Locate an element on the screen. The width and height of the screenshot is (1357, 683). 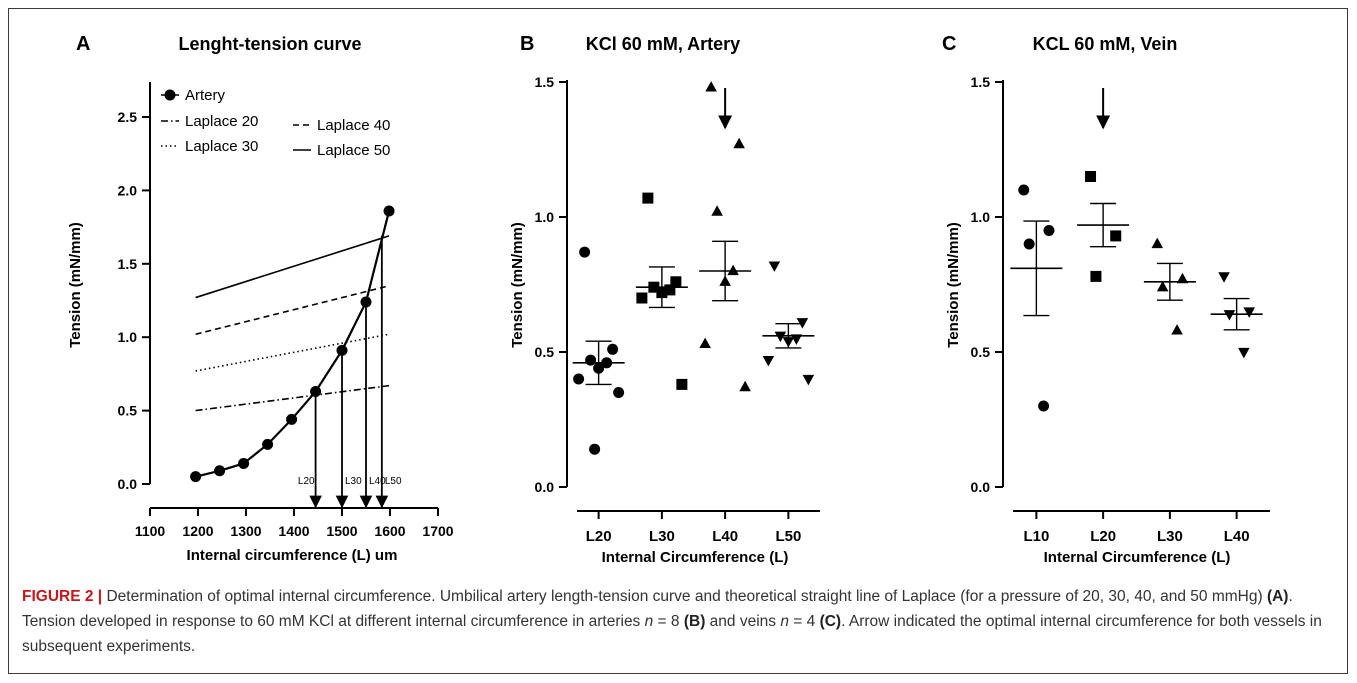
panel-letter-a: A is located at coordinates (83, 44).